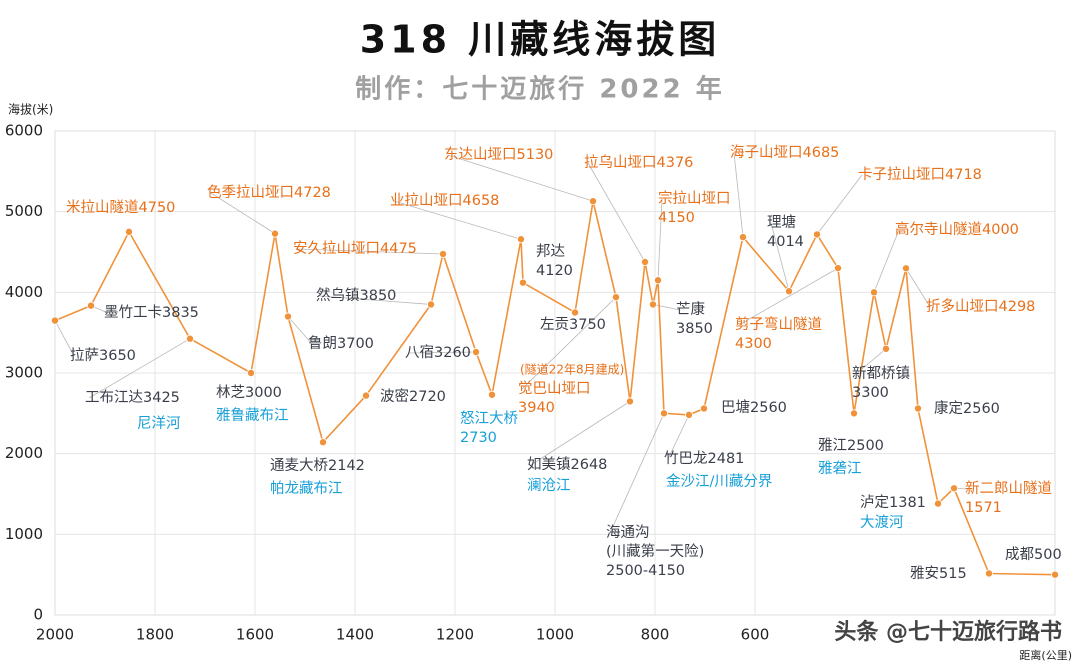 Image resolution: width=1080 pixels, height=668 pixels. Describe the element at coordinates (255, 635) in the screenshot. I see `x-tick-label: 1600` at that location.